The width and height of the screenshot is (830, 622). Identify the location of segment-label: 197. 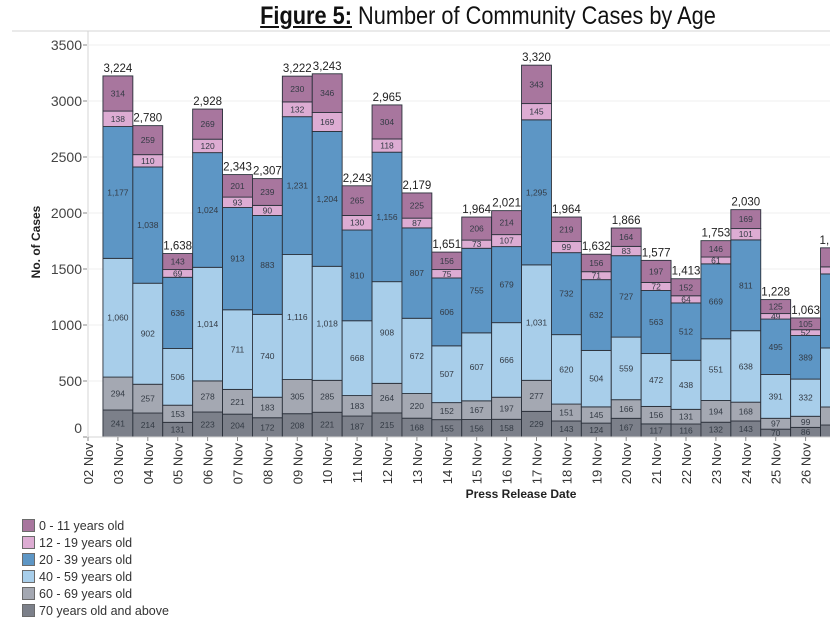
(507, 408).